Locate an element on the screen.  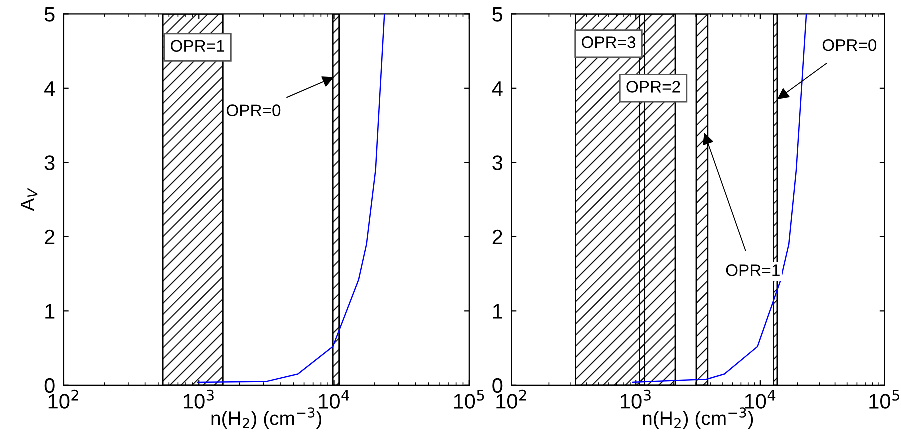
annotation: OPR=3 is located at coordinates (609, 42).